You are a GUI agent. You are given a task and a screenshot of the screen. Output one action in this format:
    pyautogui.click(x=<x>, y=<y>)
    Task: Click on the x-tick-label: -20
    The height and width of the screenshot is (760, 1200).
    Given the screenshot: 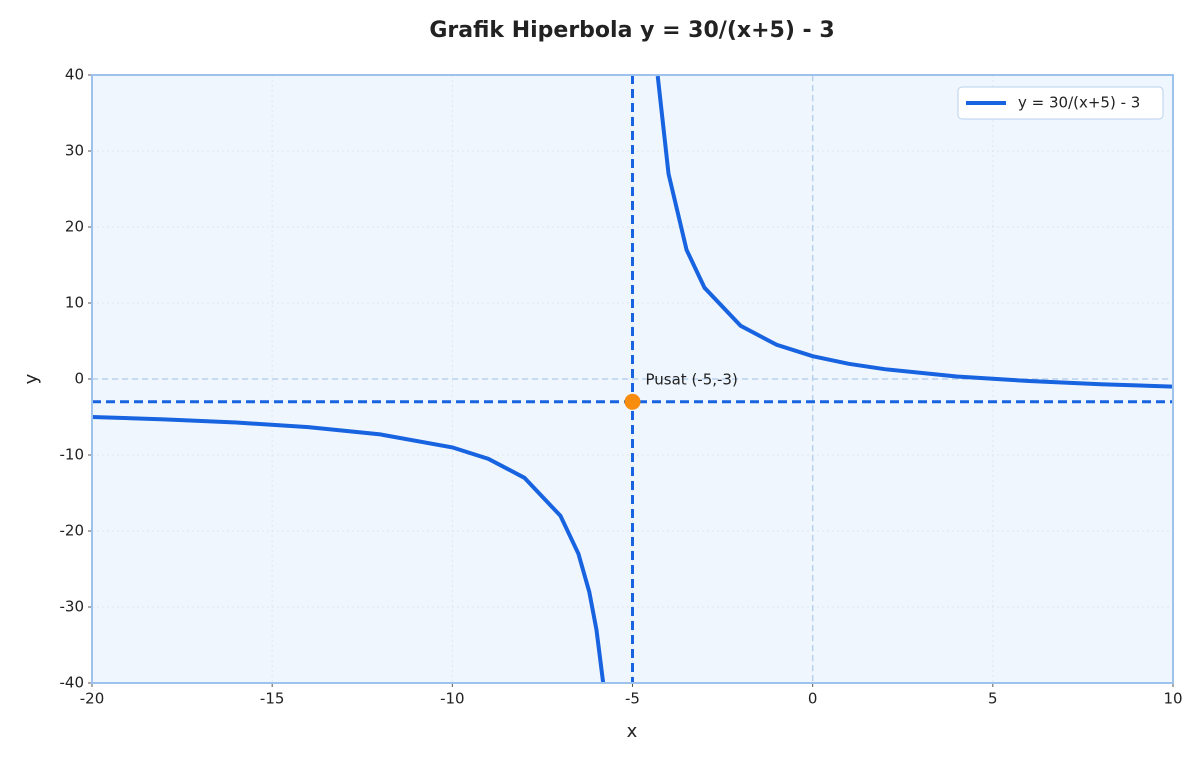 What is the action you would take?
    pyautogui.click(x=92, y=699)
    